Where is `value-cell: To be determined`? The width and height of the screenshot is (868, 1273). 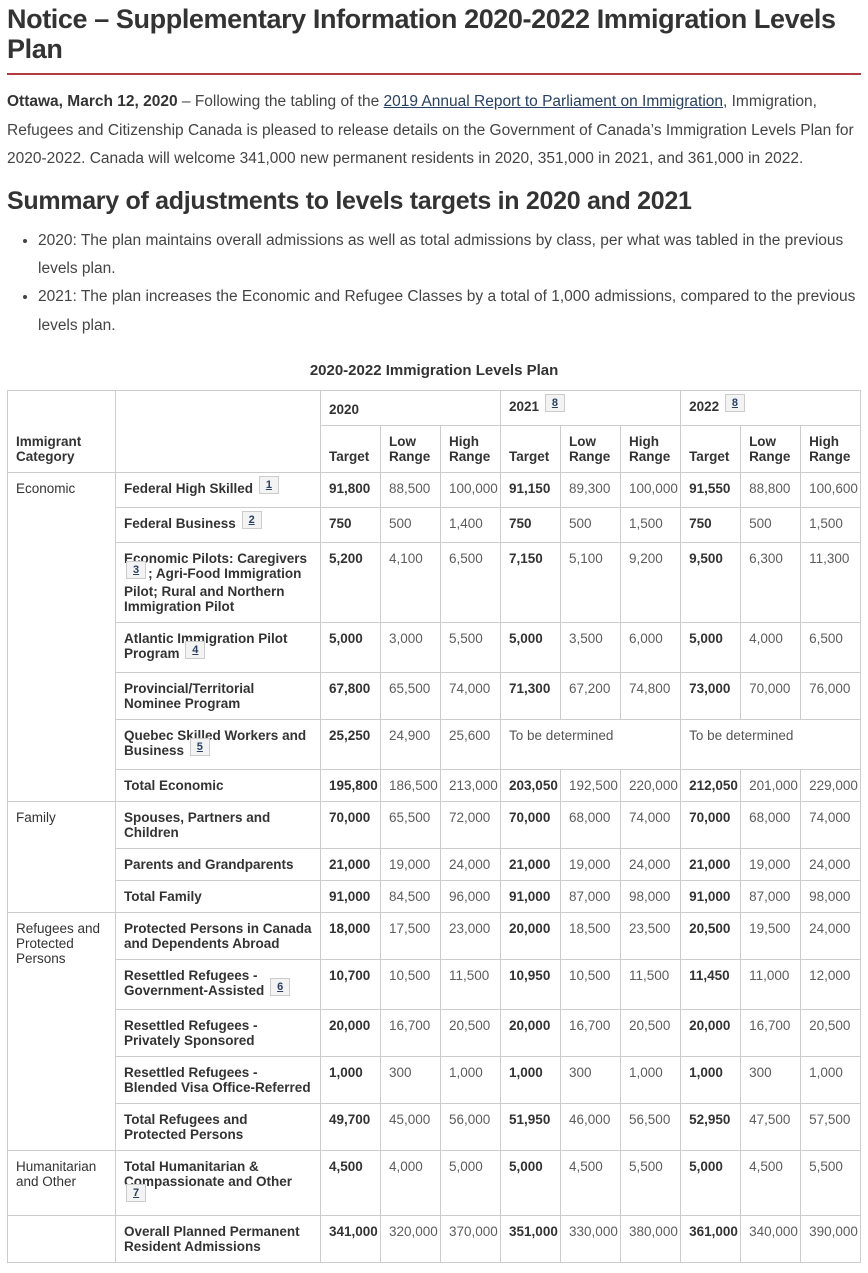
value-cell: To be determined is located at coordinates (771, 744).